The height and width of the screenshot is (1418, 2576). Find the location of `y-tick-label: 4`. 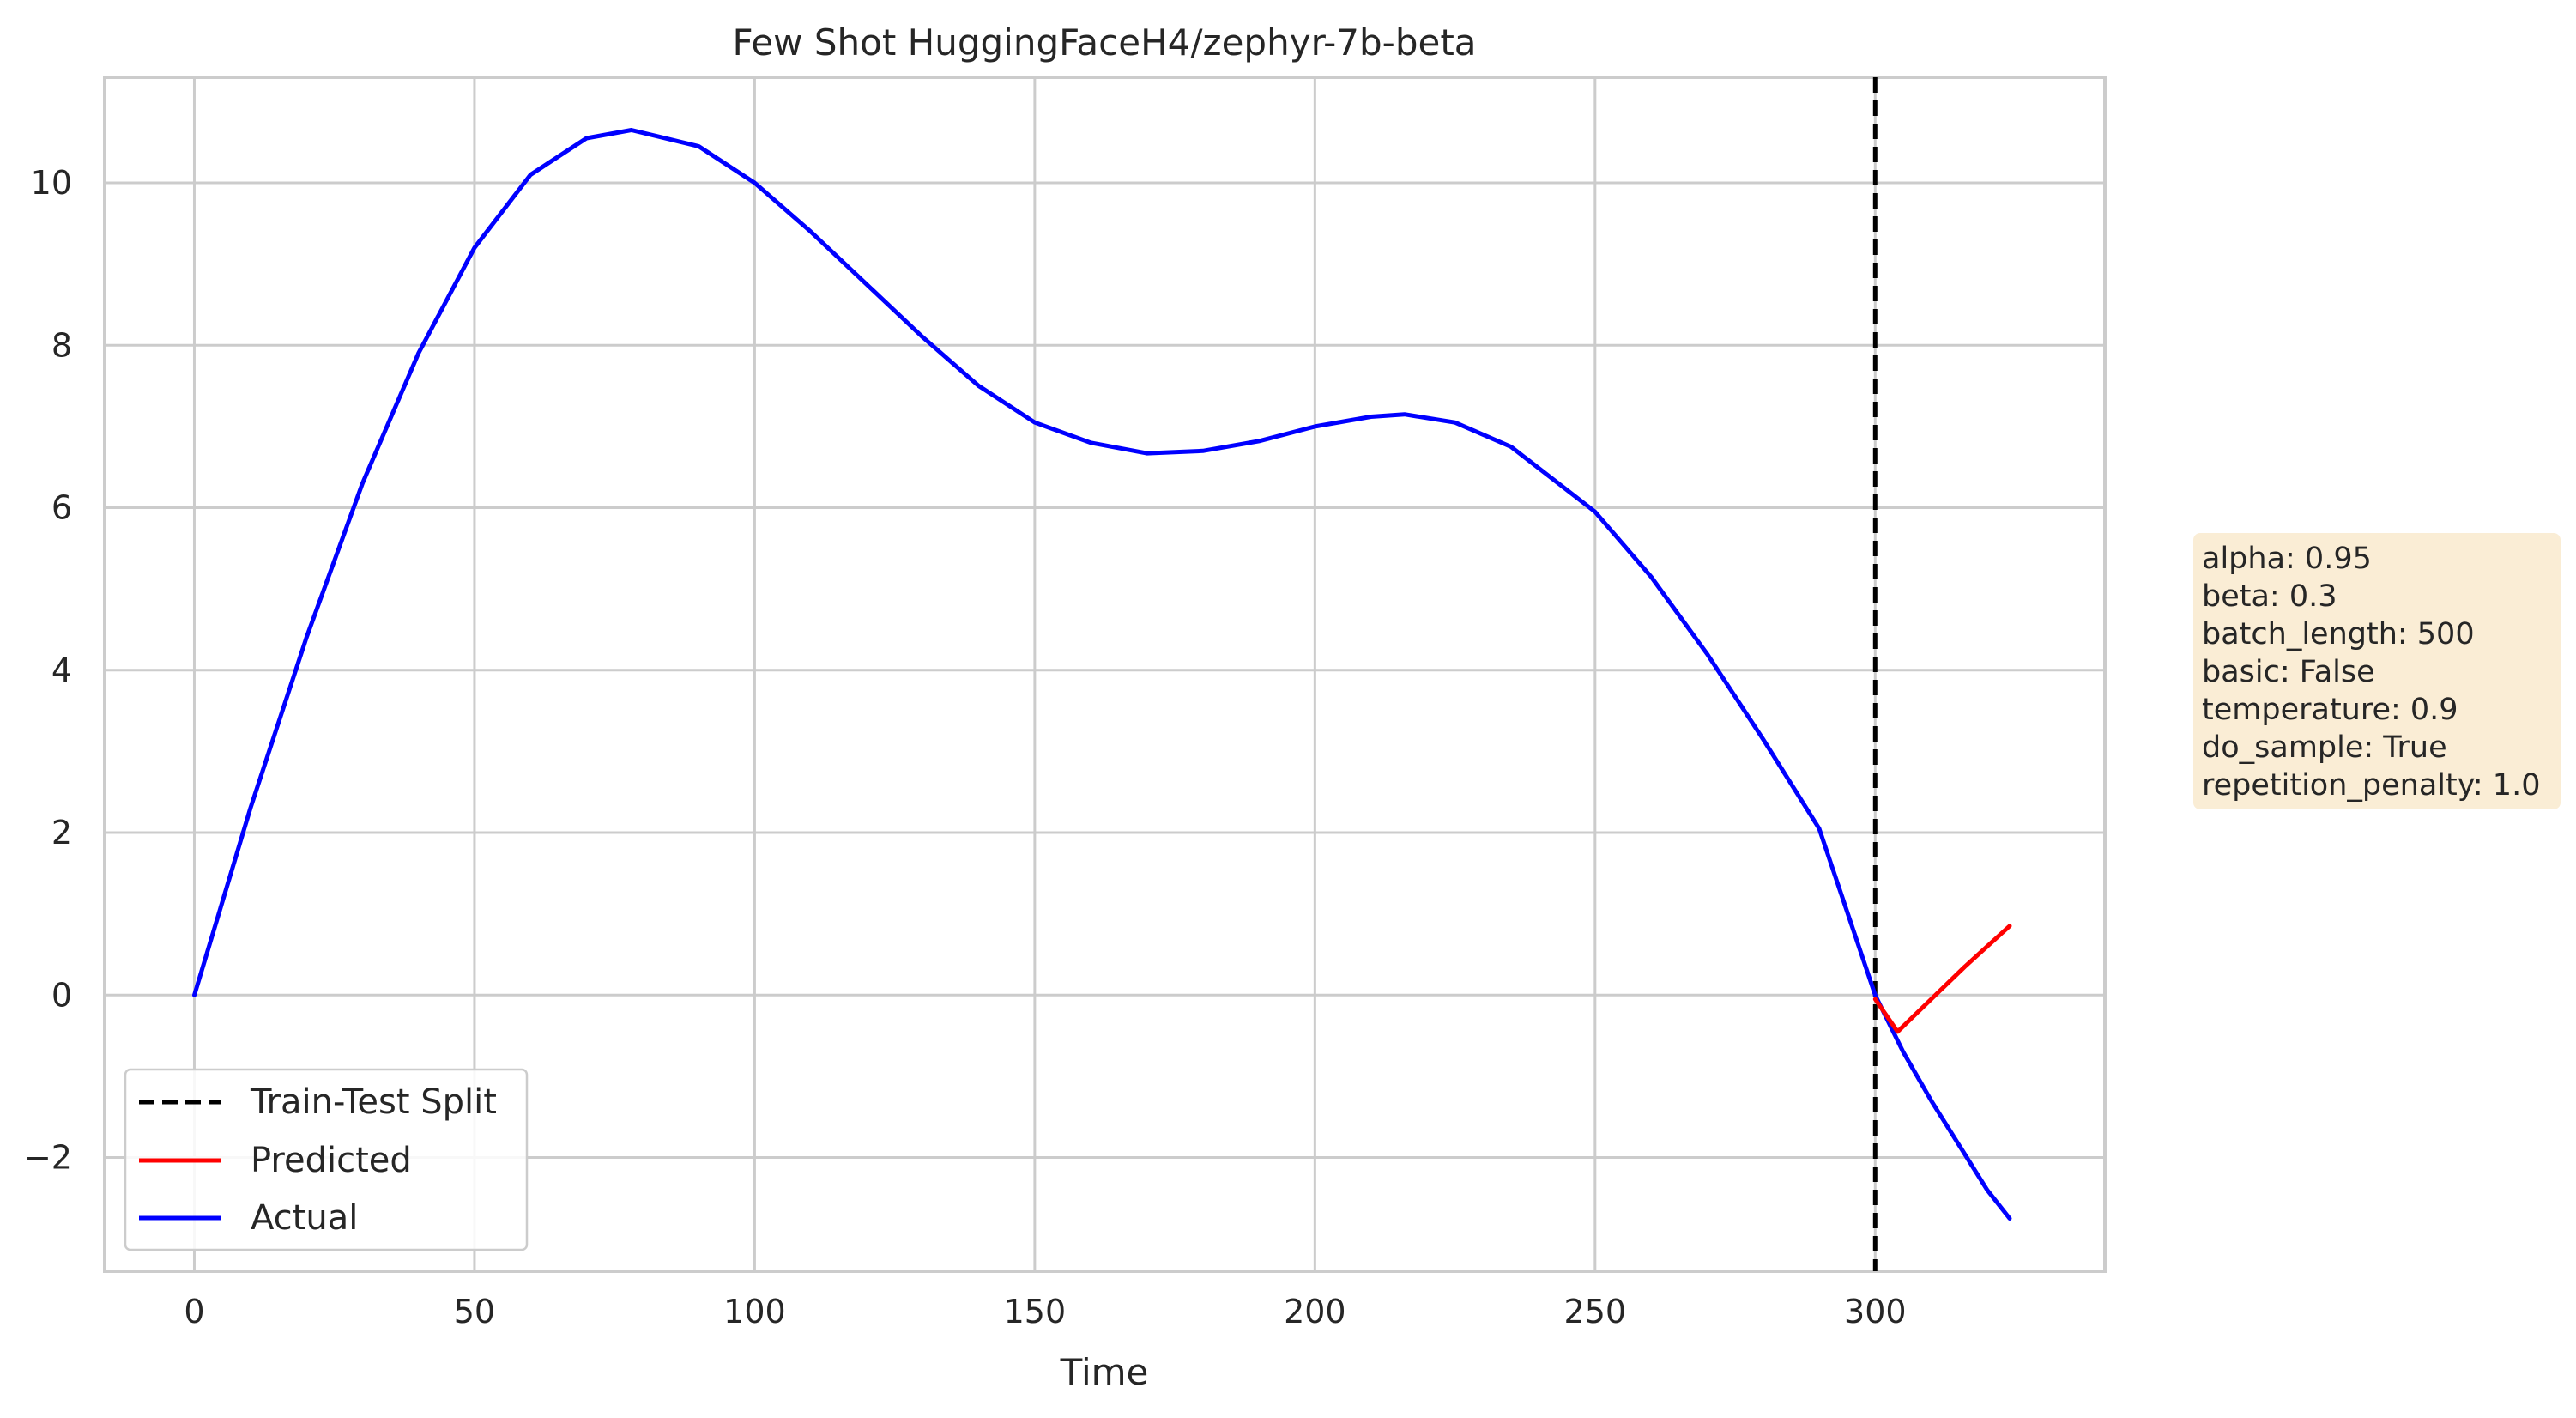

y-tick-label: 4 is located at coordinates (61, 670).